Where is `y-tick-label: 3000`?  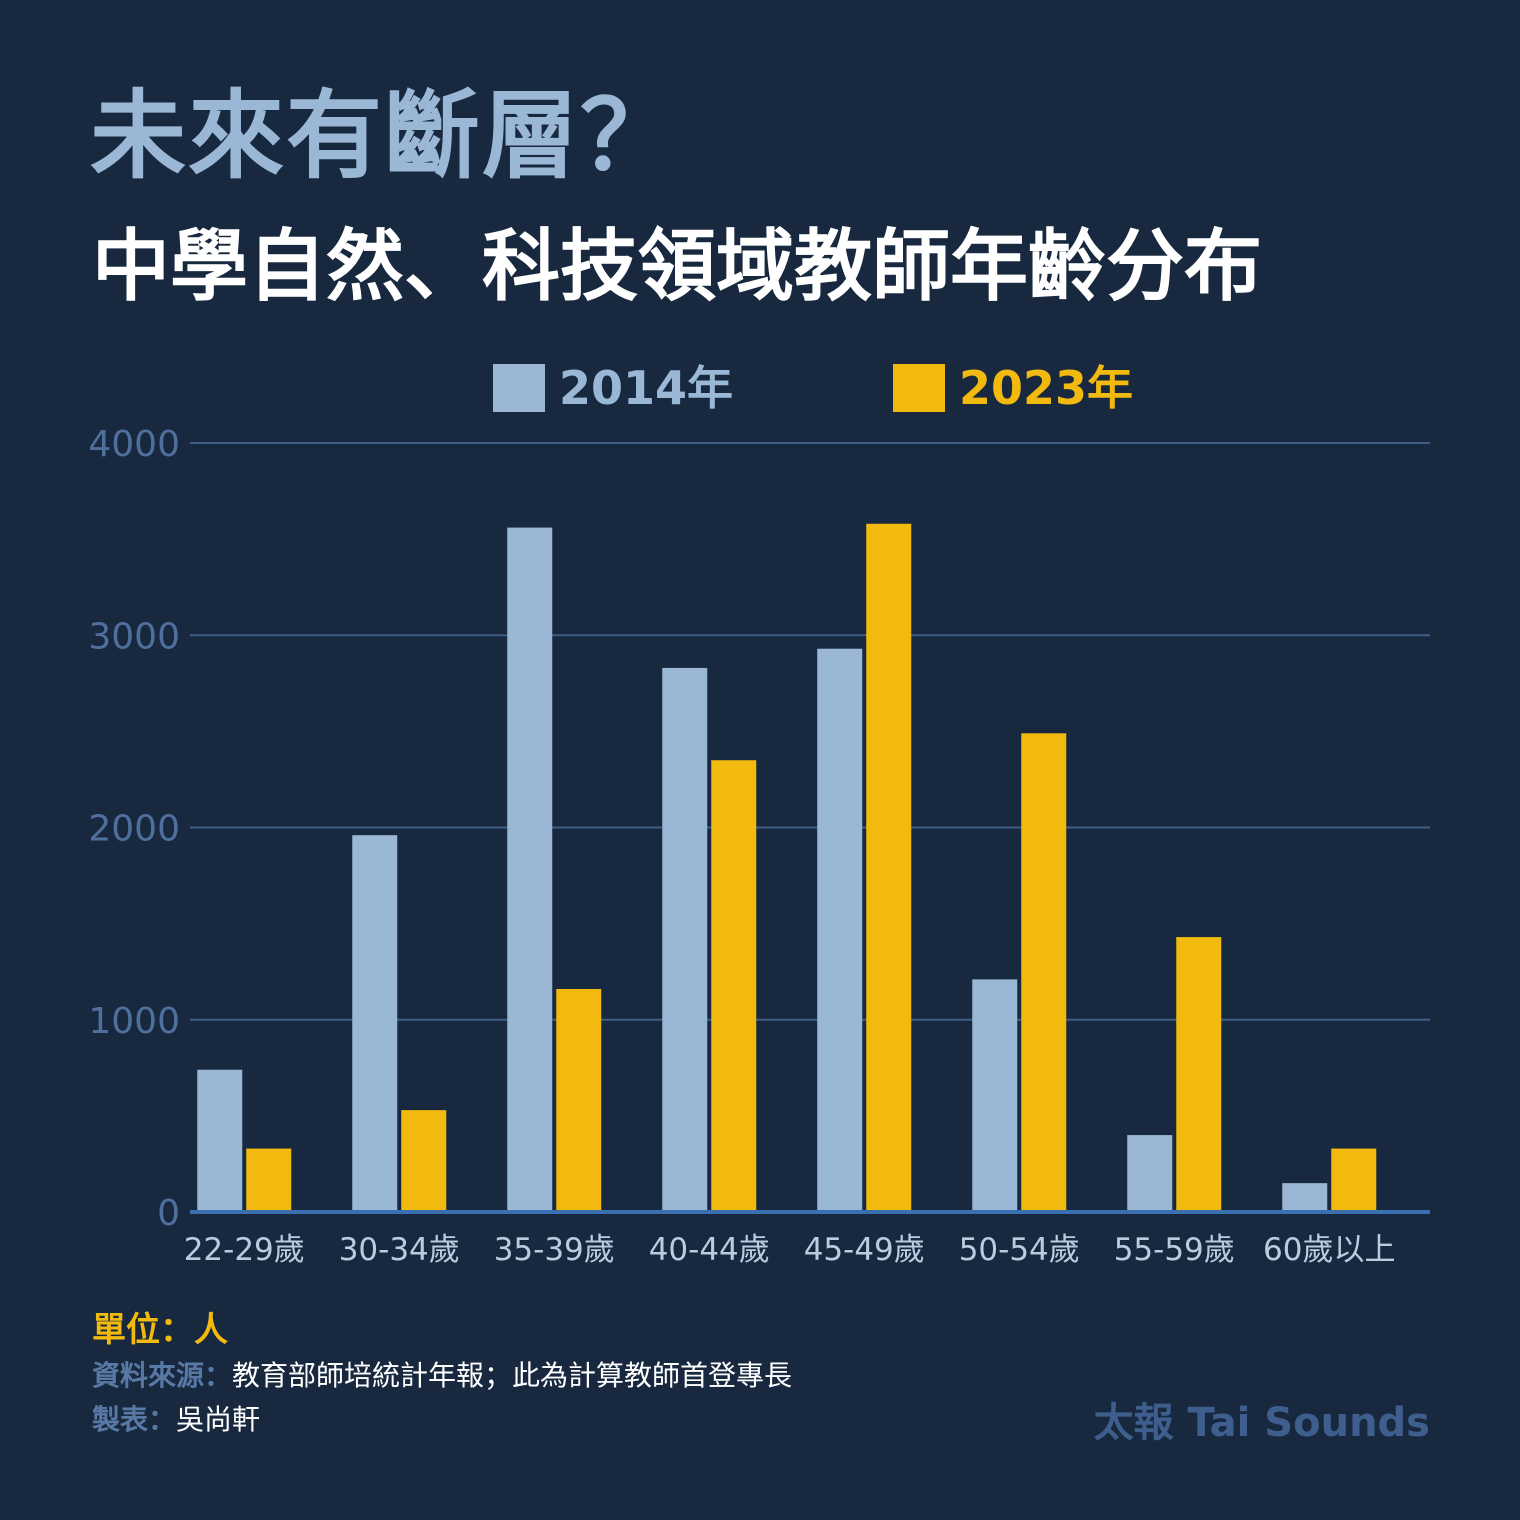 y-tick-label: 3000 is located at coordinates (134, 636).